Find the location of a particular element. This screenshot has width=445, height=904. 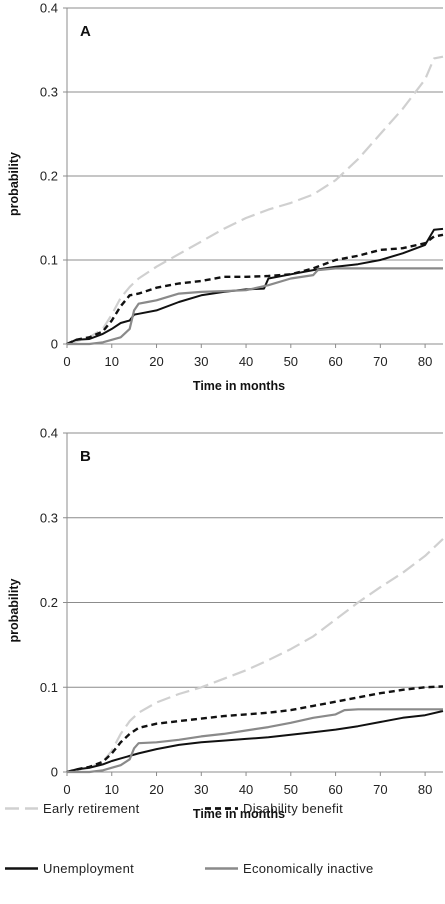

legend-label: Disability benefit is located at coordinates (293, 808).